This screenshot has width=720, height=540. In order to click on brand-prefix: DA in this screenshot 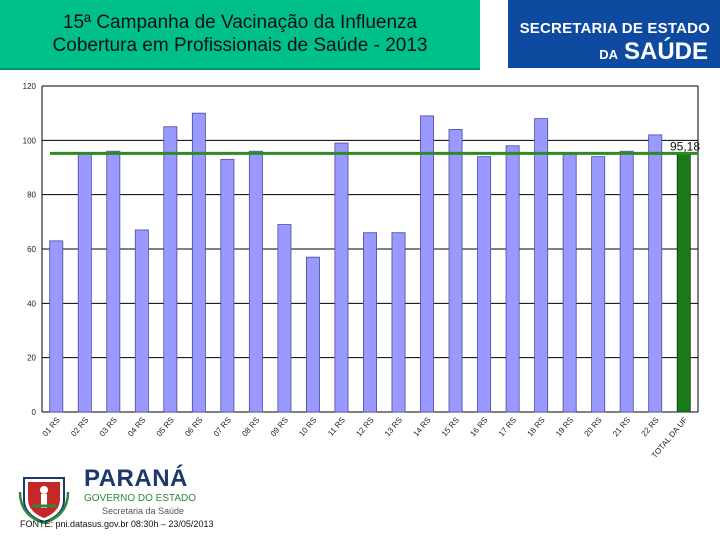, I will do `click(608, 54)`.